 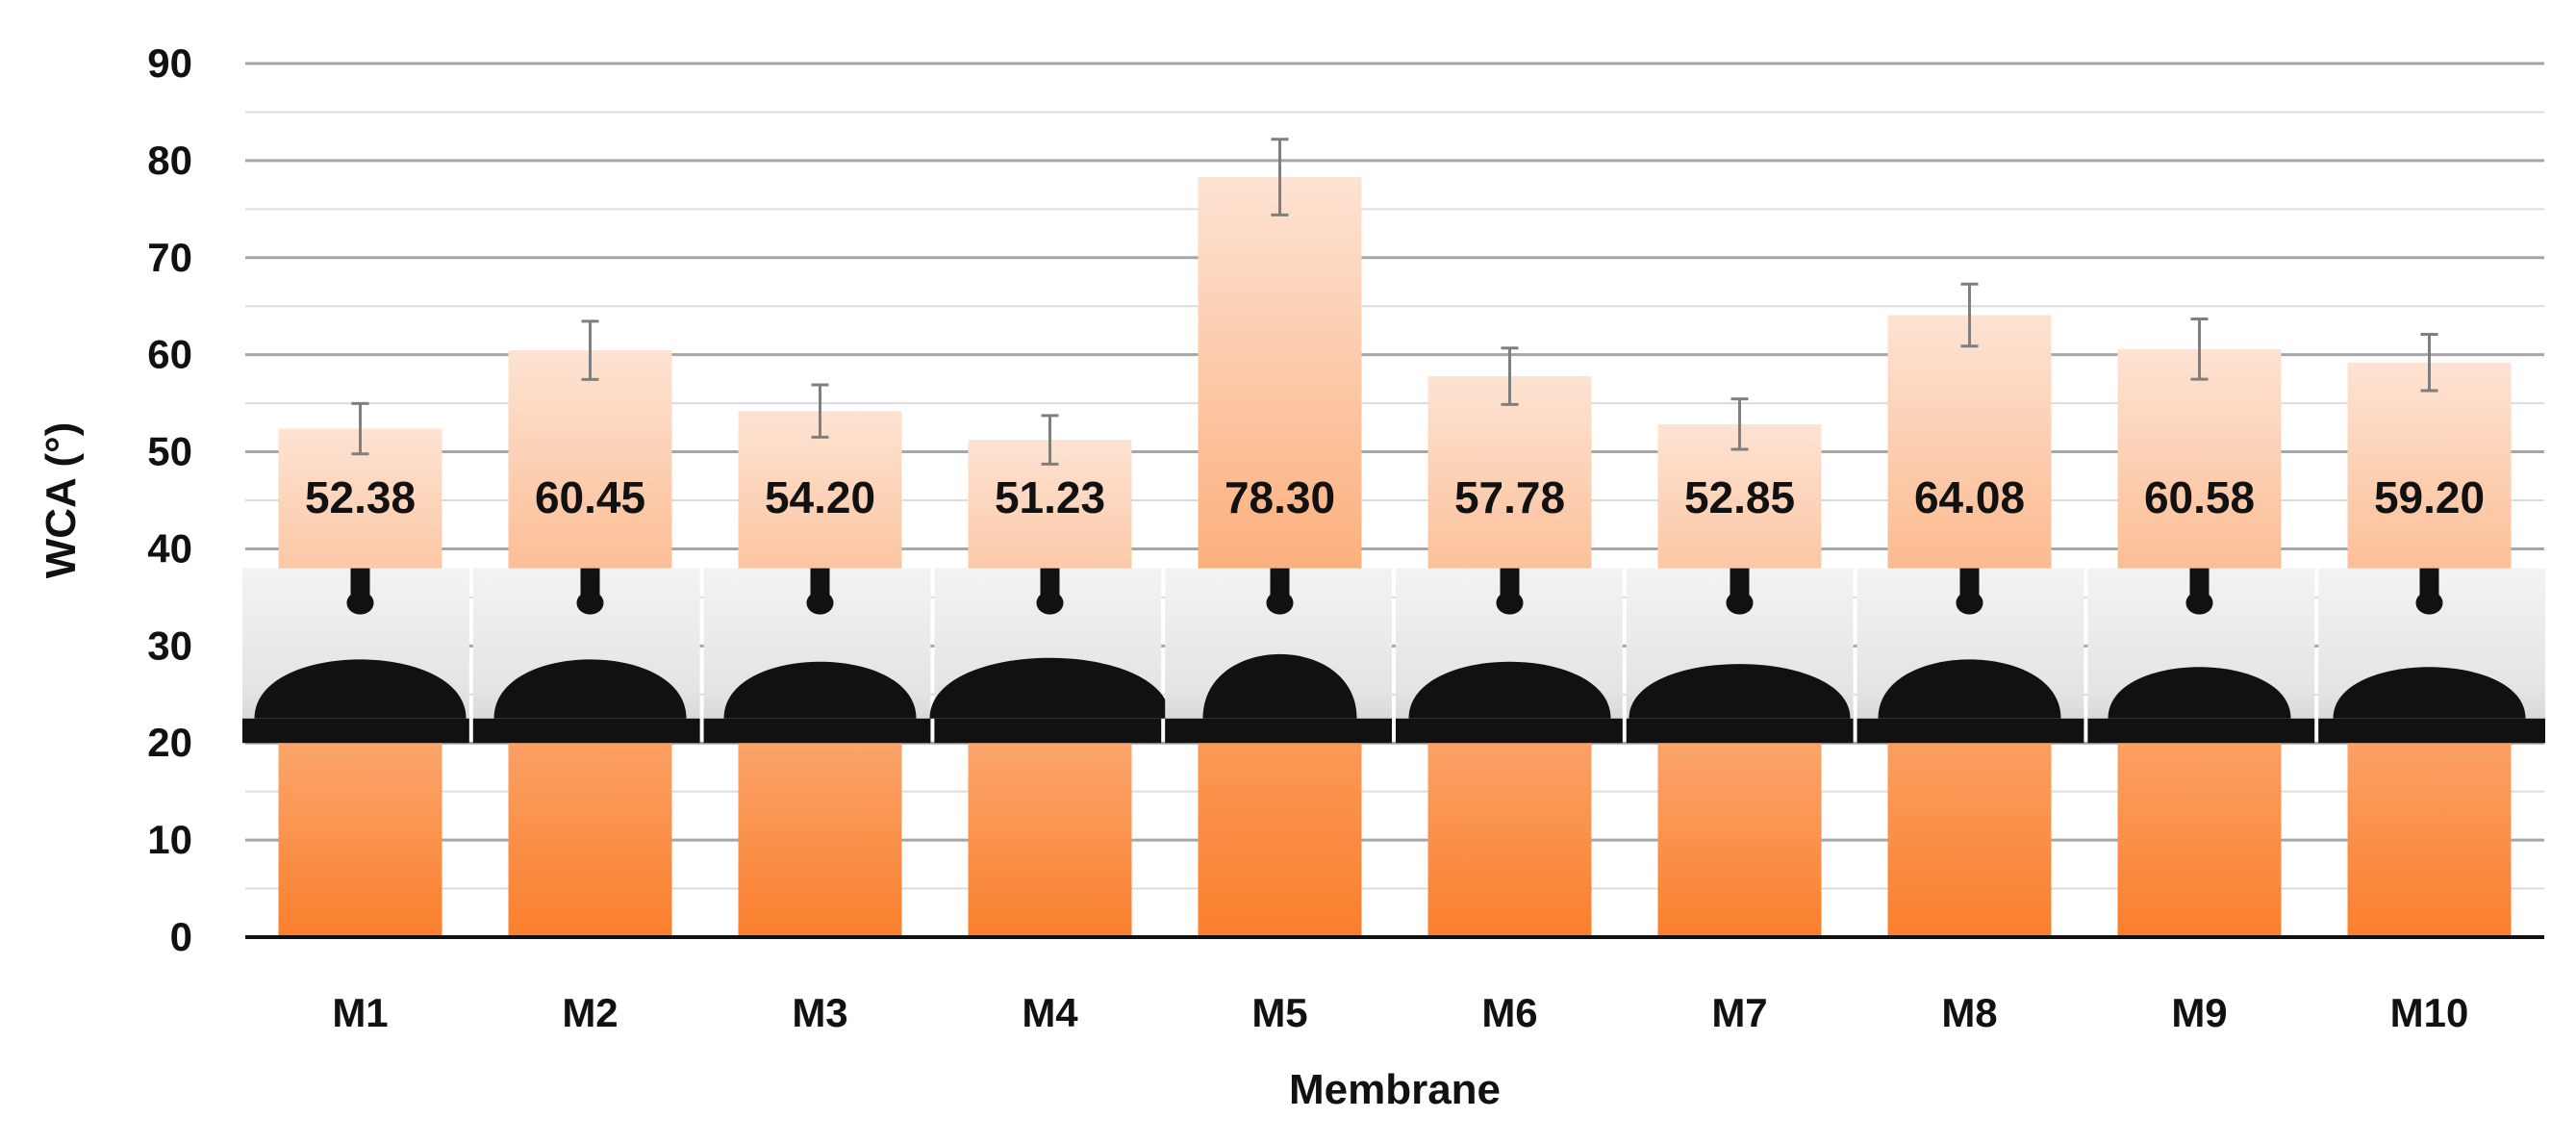 What do you see at coordinates (817, 656) in the screenshot?
I see `droplet-photo-M3` at bounding box center [817, 656].